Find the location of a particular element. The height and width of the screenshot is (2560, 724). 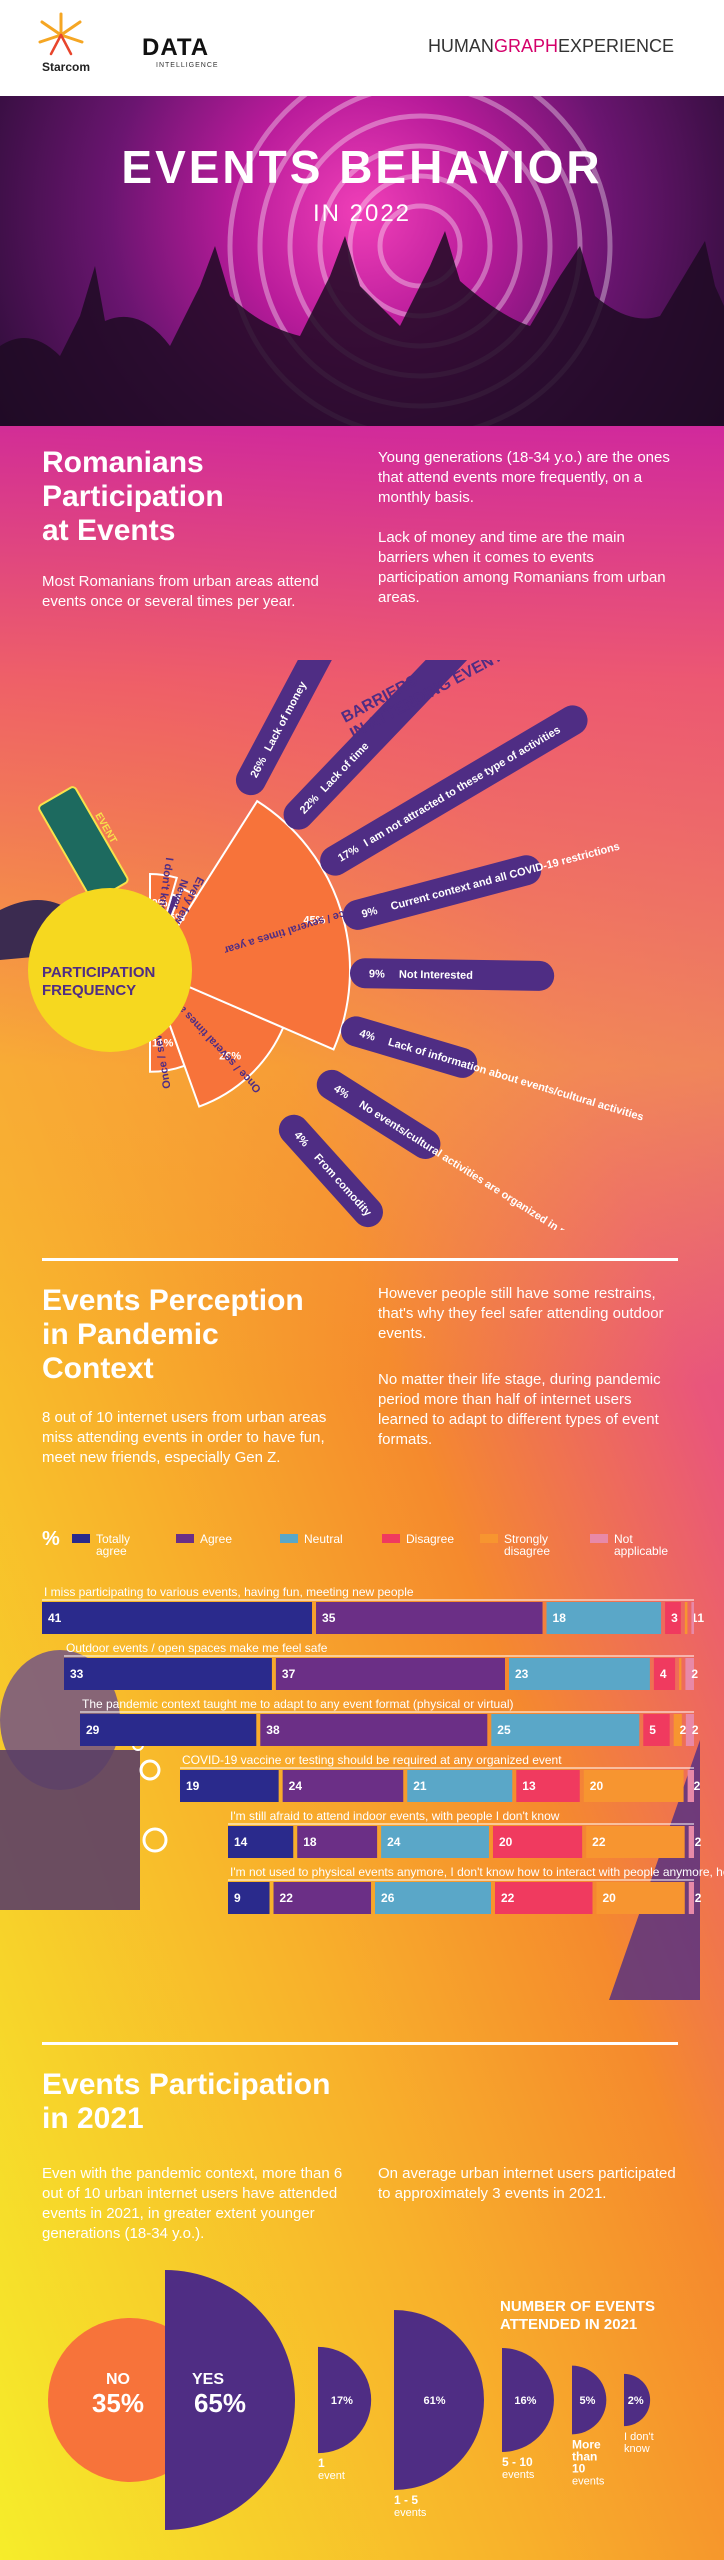

events-category-label: 1 - 5 is located at coordinates (406, 2500).